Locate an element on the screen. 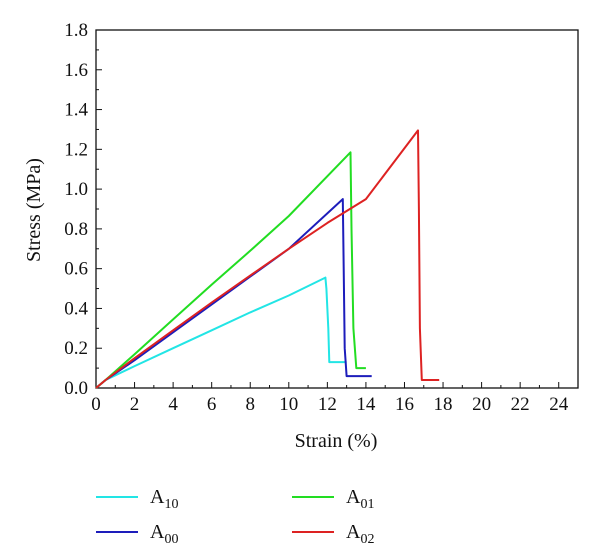 The width and height of the screenshot is (600, 560). legend-label: A02 is located at coordinates (360, 534).